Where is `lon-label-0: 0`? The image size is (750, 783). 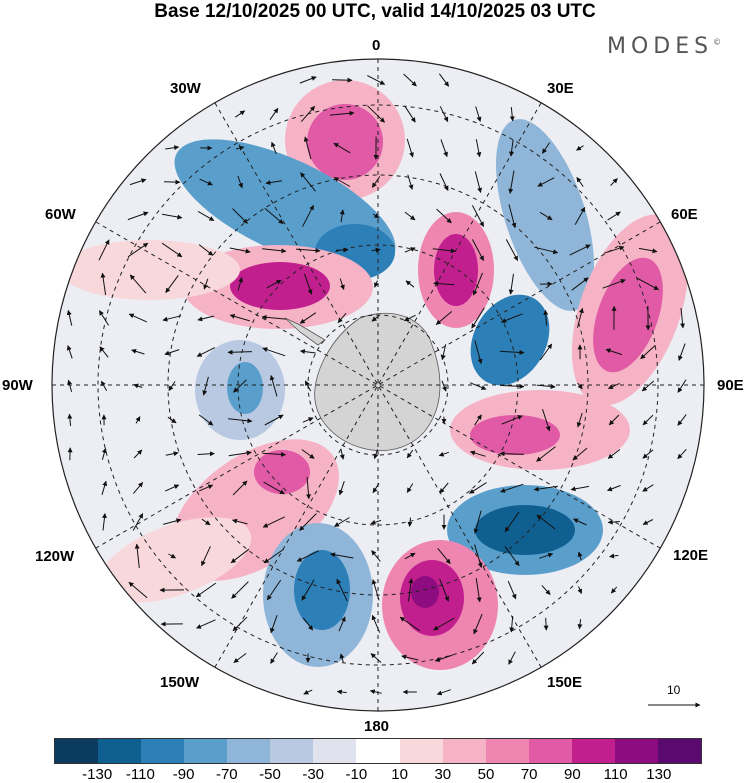
lon-label-0: 0 is located at coordinates (376, 45).